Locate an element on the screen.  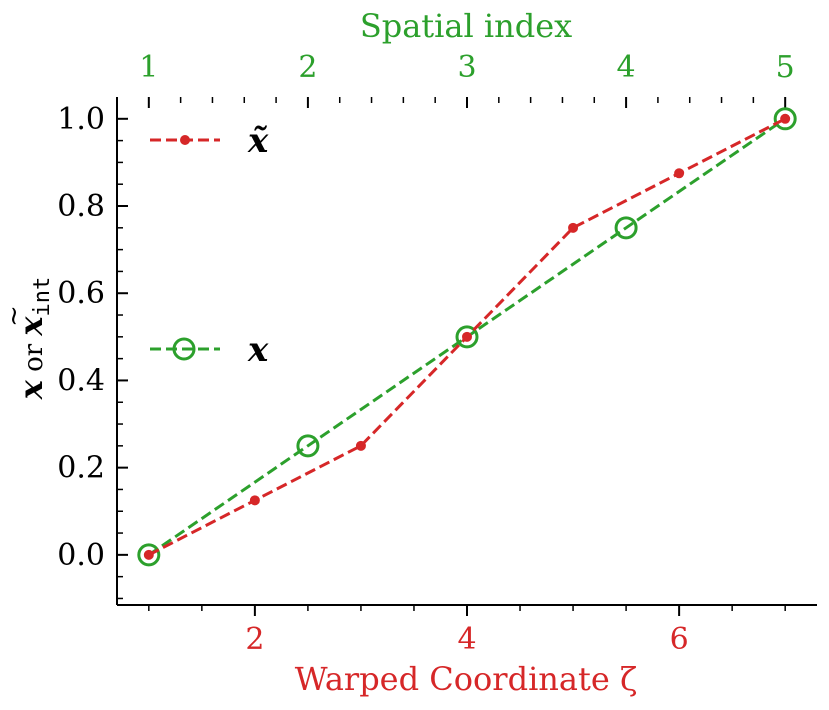
y-axis-subscript: int is located at coordinates (42, 297).